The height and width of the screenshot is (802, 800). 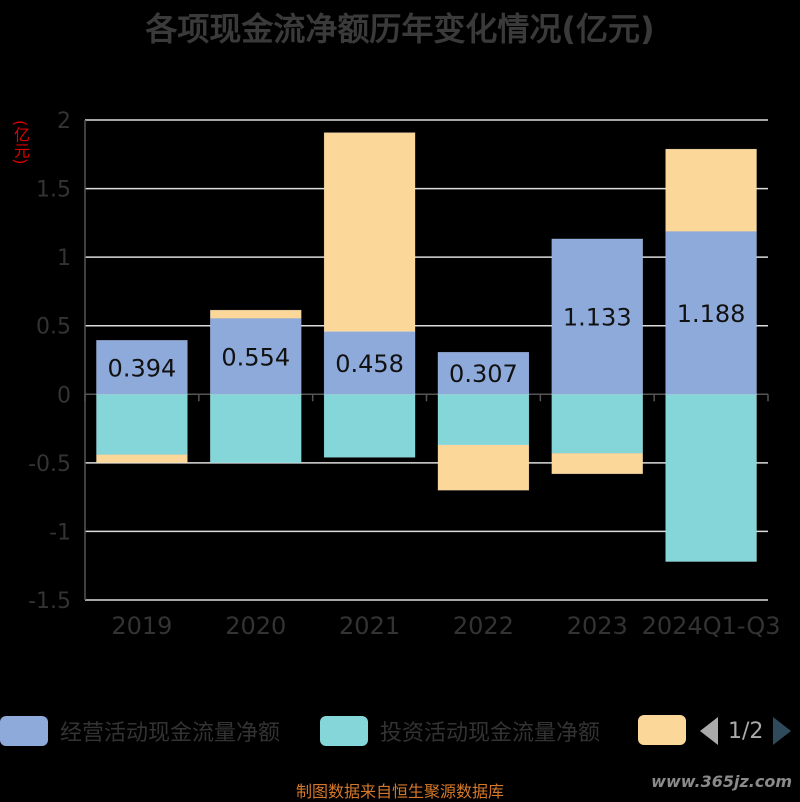 I want to click on x-tick-label: 2019, so click(x=141, y=626).